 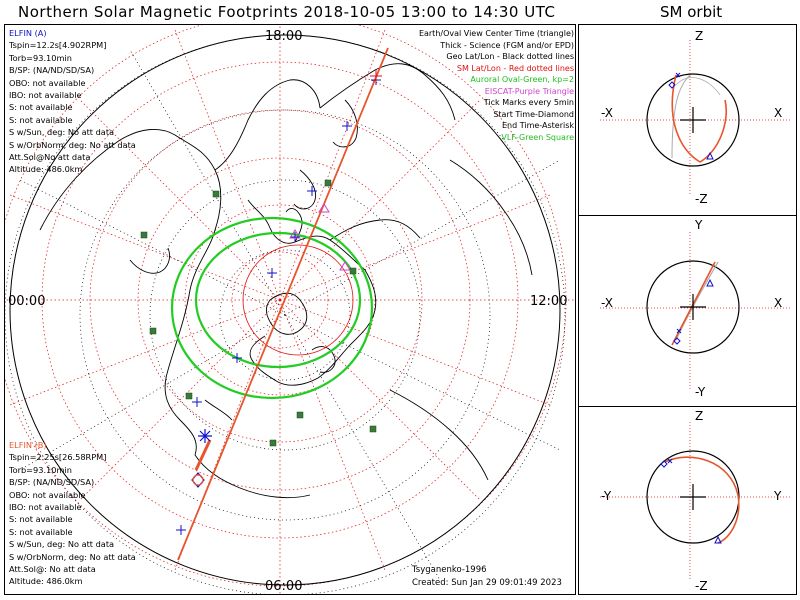 I want to click on vlf-stations, so click(x=258, y=313).